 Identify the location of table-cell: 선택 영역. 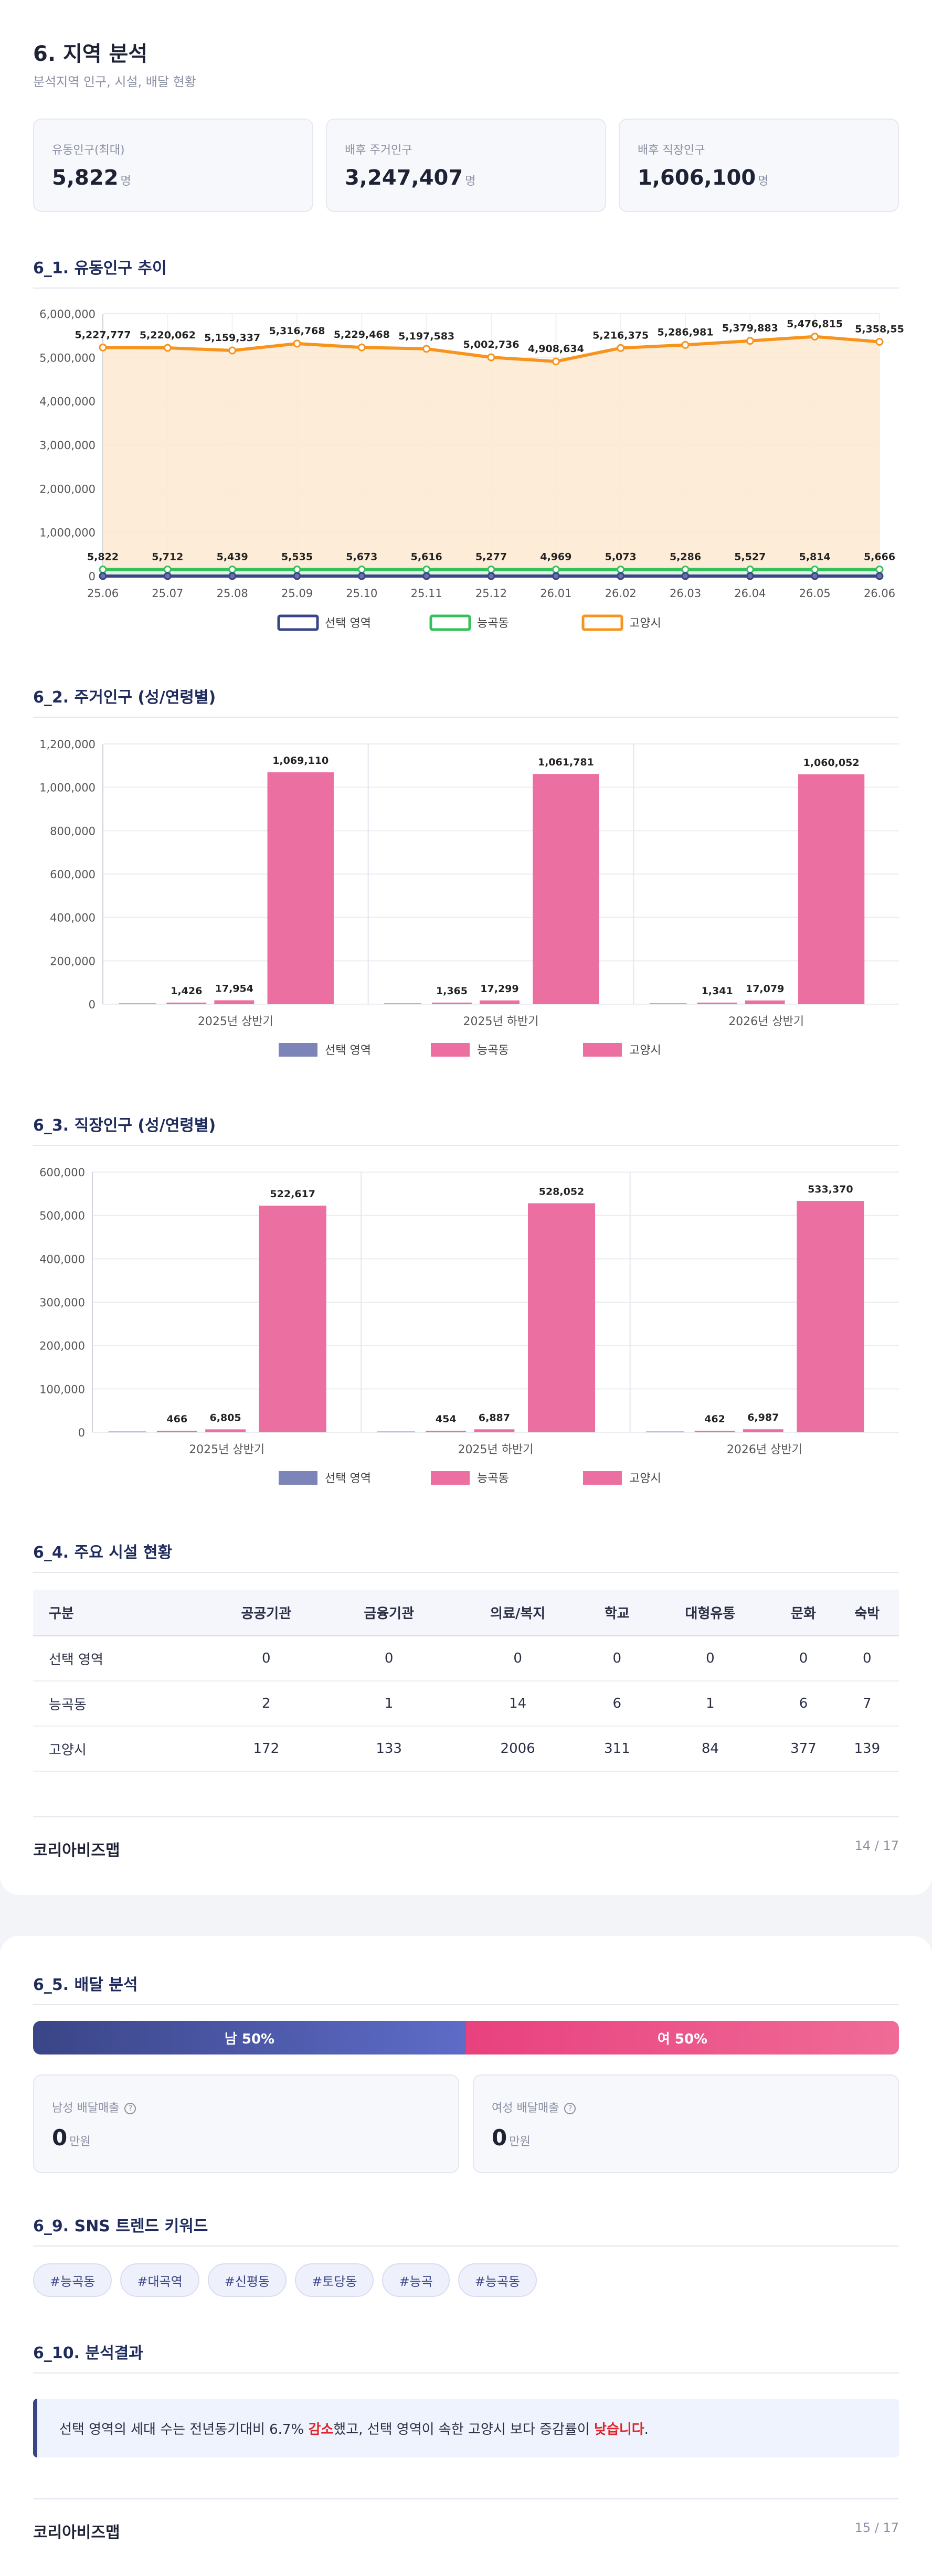
(119, 1658).